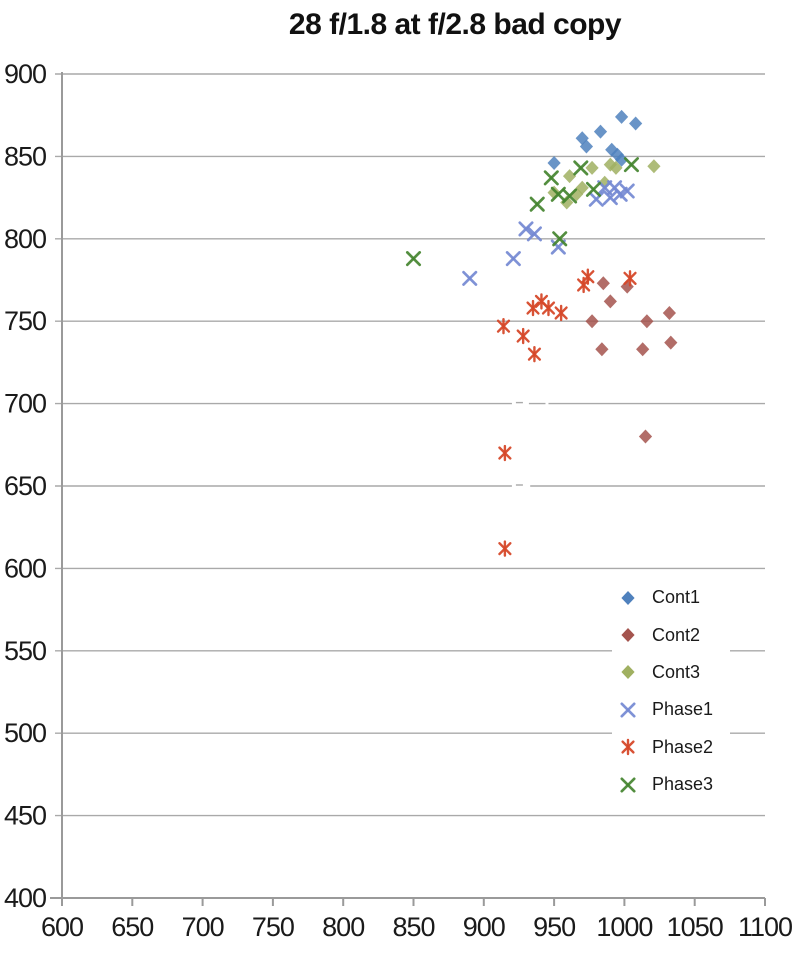 The width and height of the screenshot is (800, 954). Describe the element at coordinates (631, 360) in the screenshot. I see `series-Cont2` at that location.